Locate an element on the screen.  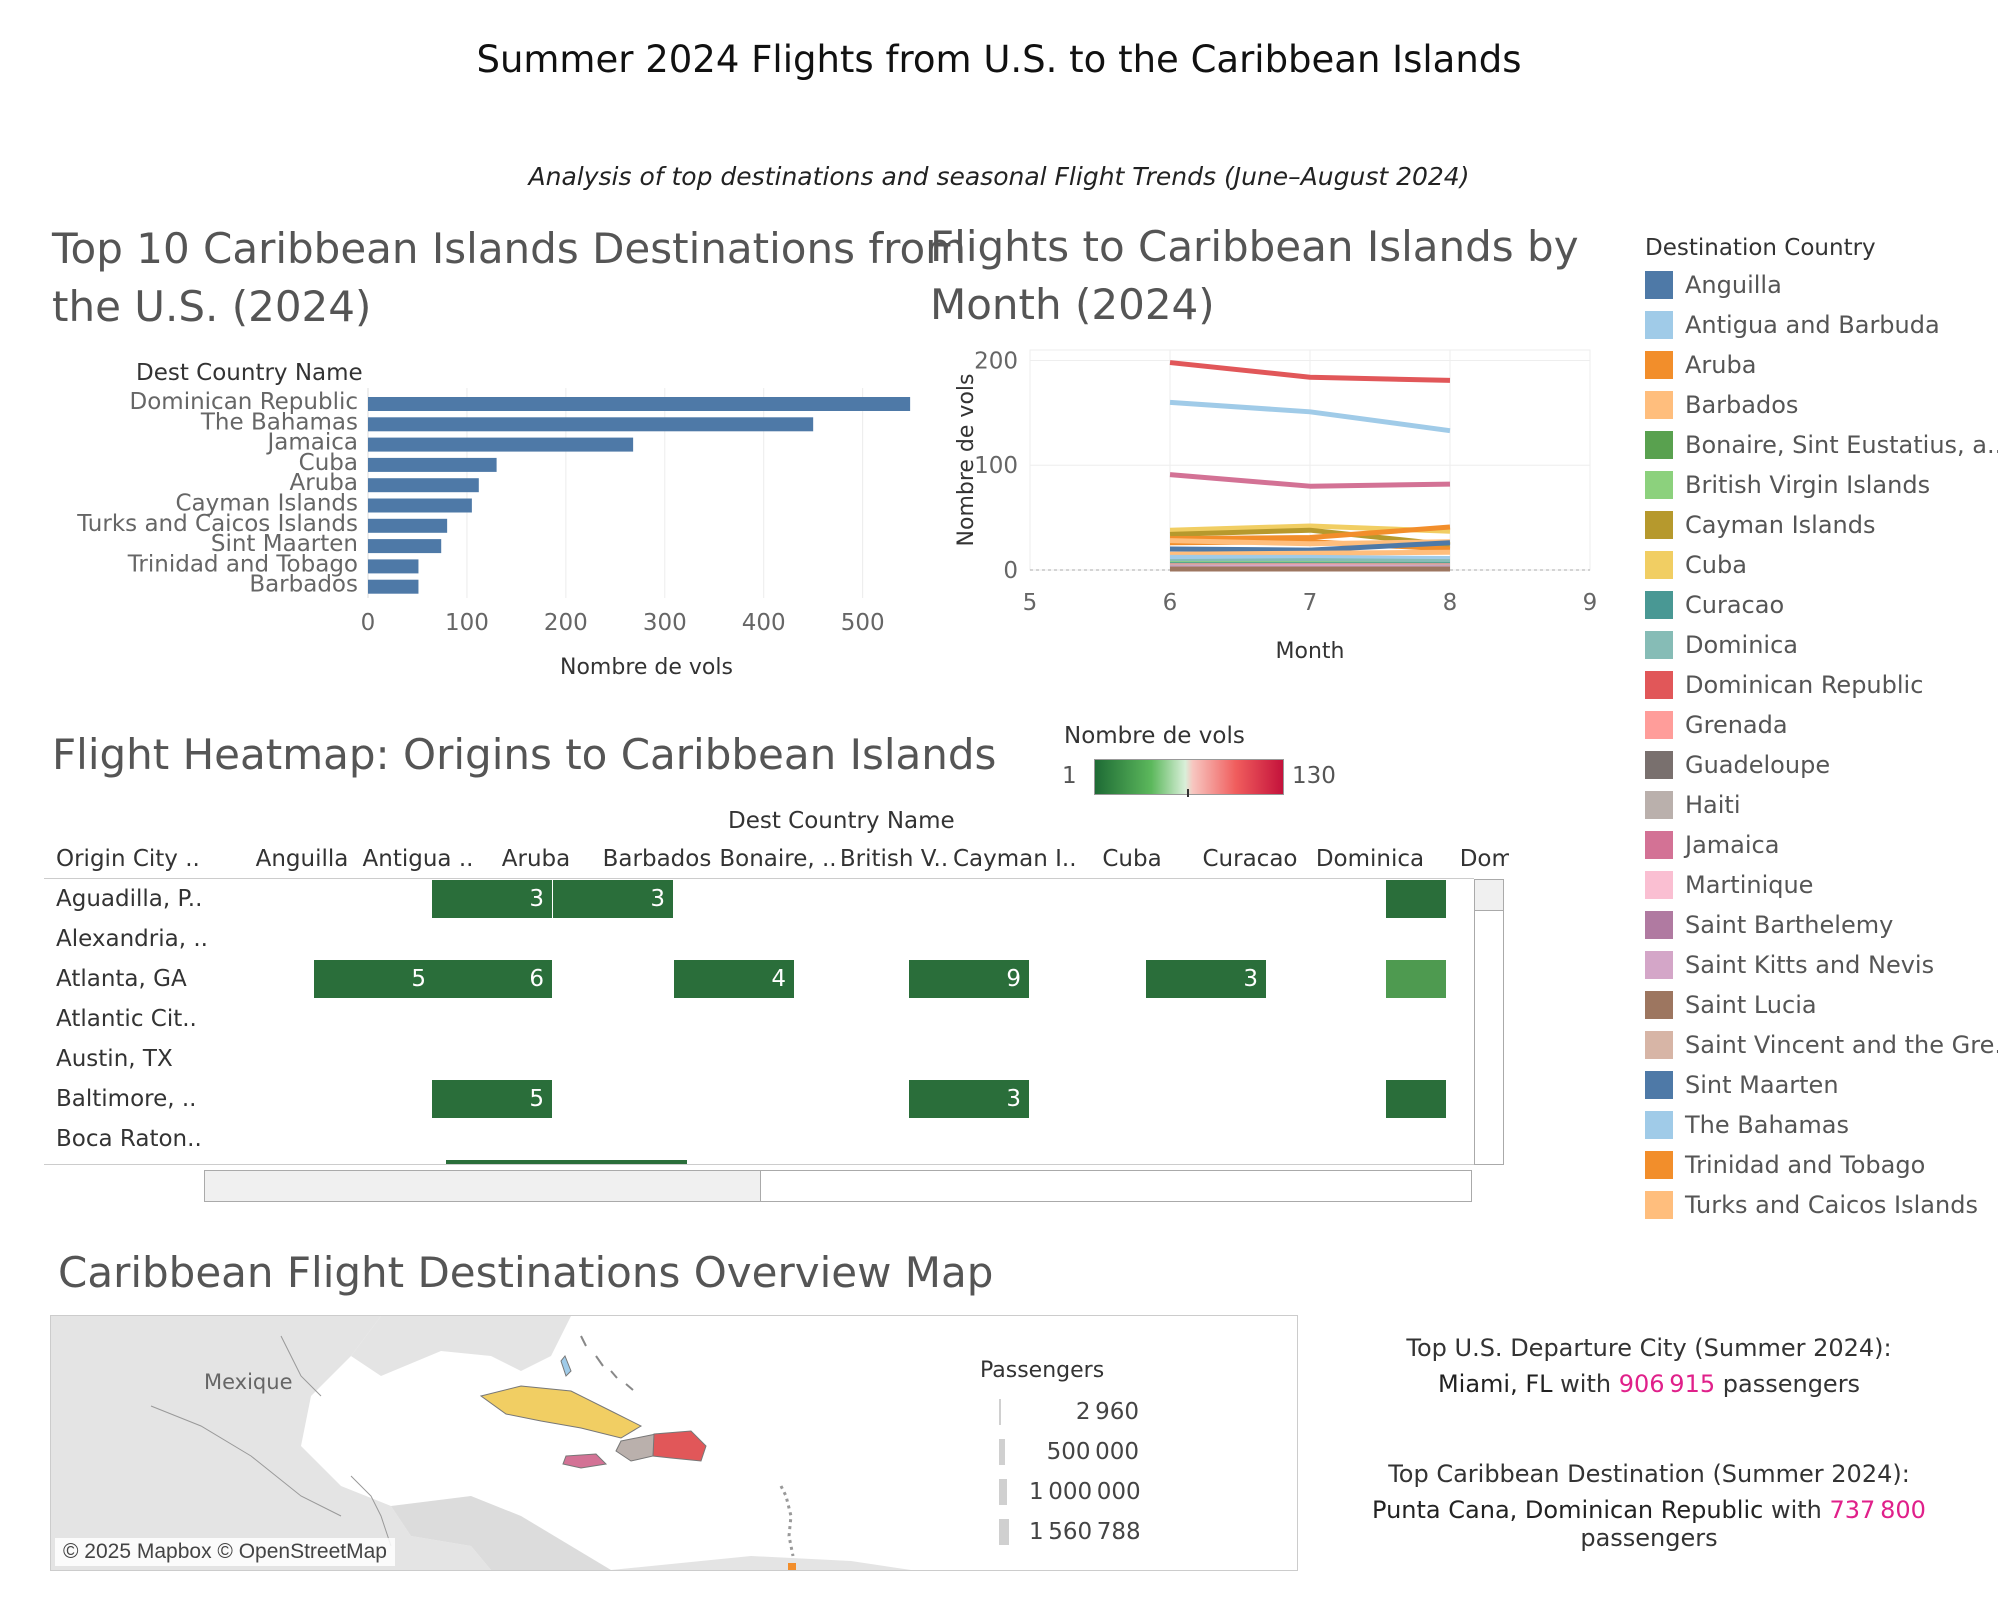
legend-item: Antigua and Barbuda is located at coordinates (1821, 325).